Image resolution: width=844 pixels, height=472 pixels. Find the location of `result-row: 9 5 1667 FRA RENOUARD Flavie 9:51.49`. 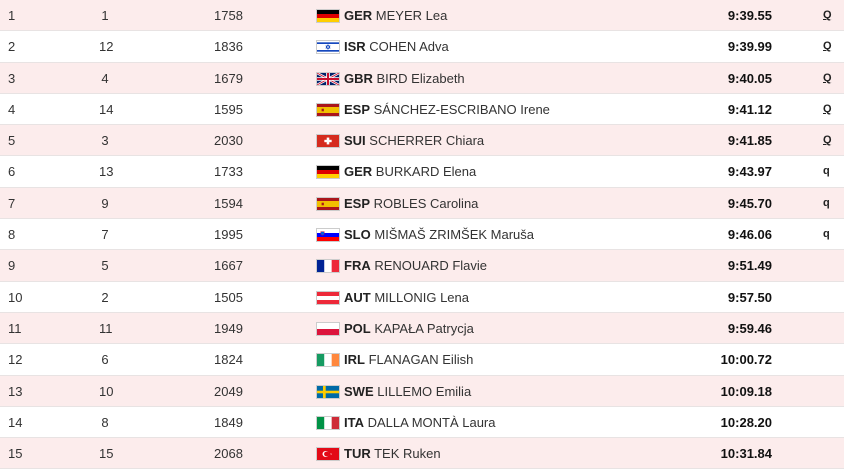

result-row: 9 5 1667 FRA RENOUARD Flavie 9:51.49 is located at coordinates (422, 266).